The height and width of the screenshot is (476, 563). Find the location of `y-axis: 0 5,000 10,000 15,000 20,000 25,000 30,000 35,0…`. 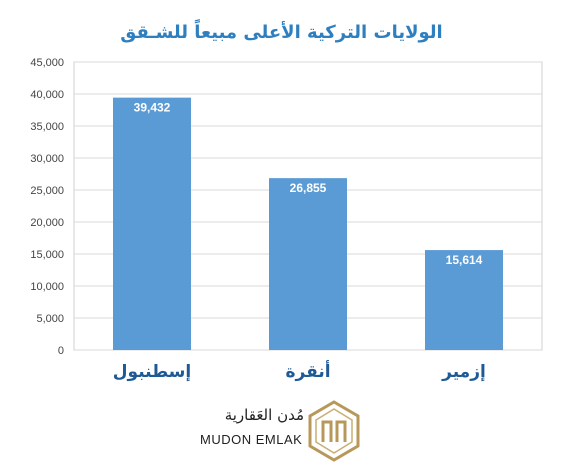

y-axis: 0 5,000 10,000 15,000 20,000 25,000 30,000 35,0… is located at coordinates (47, 207).